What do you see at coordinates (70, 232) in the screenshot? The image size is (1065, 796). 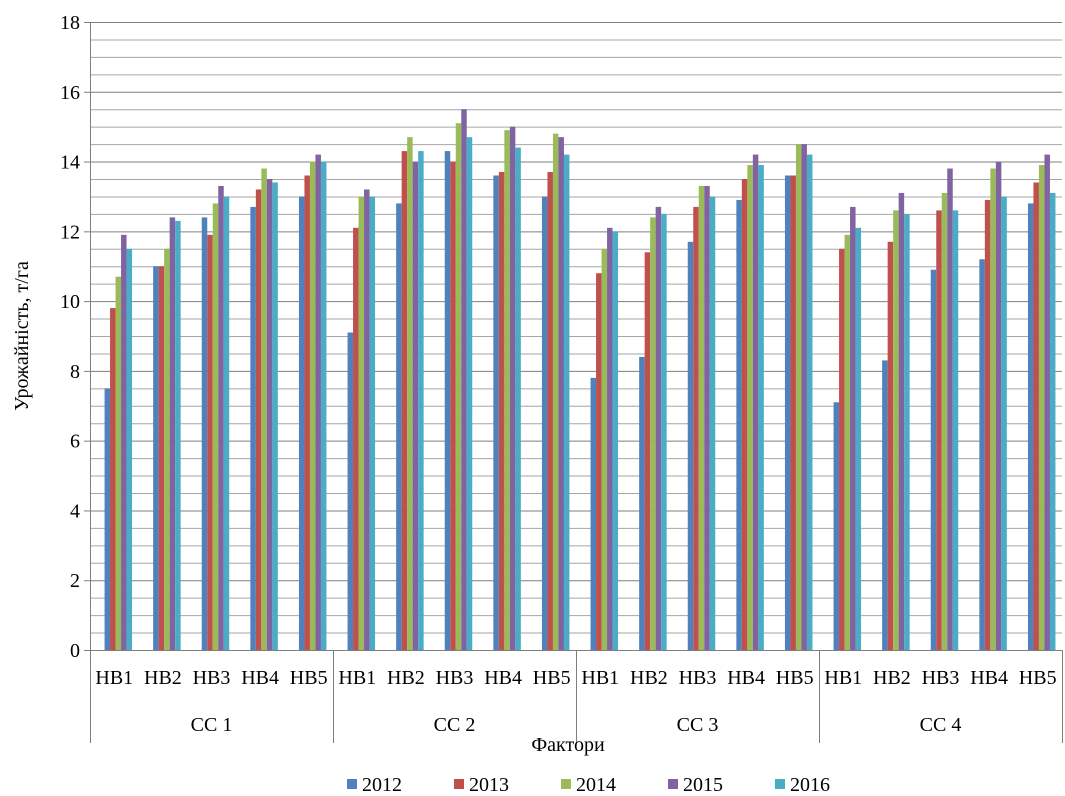 I see `y-tick-label: 12` at bounding box center [70, 232].